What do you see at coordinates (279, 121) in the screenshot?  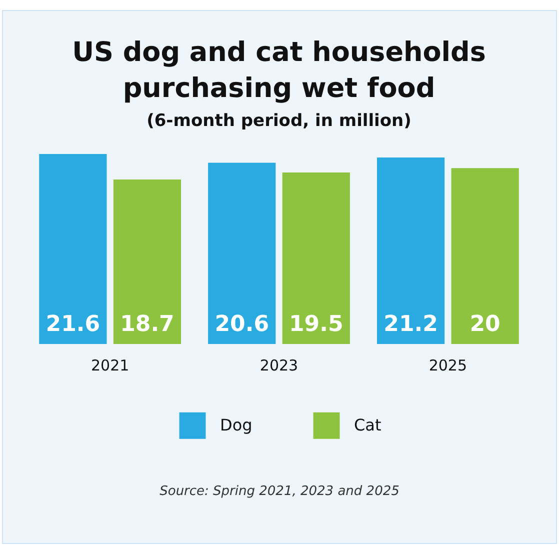 I see `chart-subtitle: (6-month period, in million)` at bounding box center [279, 121].